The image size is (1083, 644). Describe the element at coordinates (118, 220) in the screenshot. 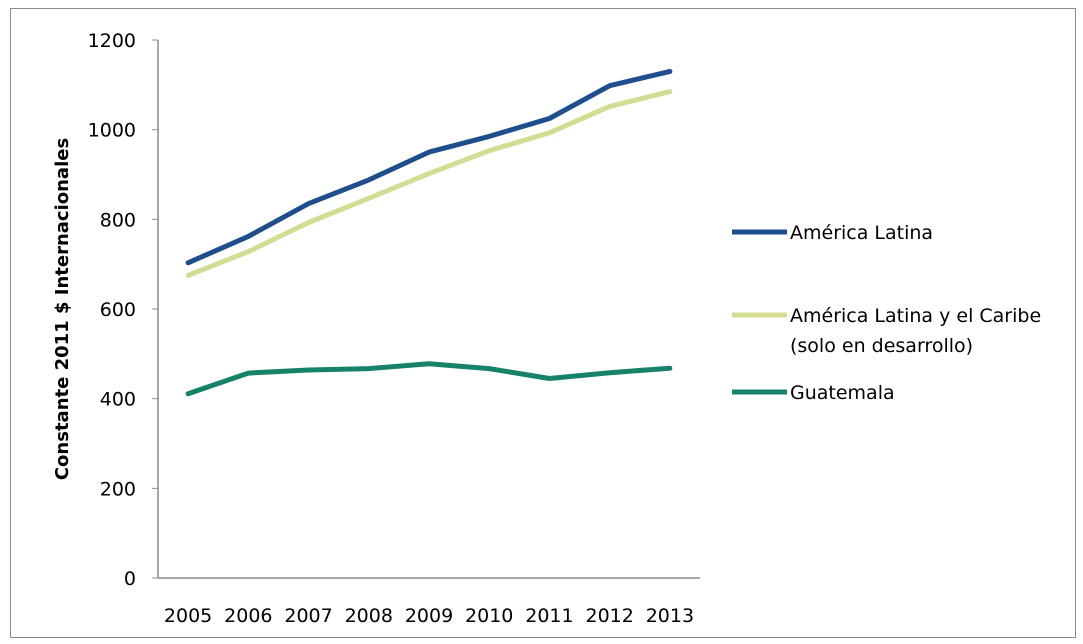

I see `y-tick-label: 800` at that location.